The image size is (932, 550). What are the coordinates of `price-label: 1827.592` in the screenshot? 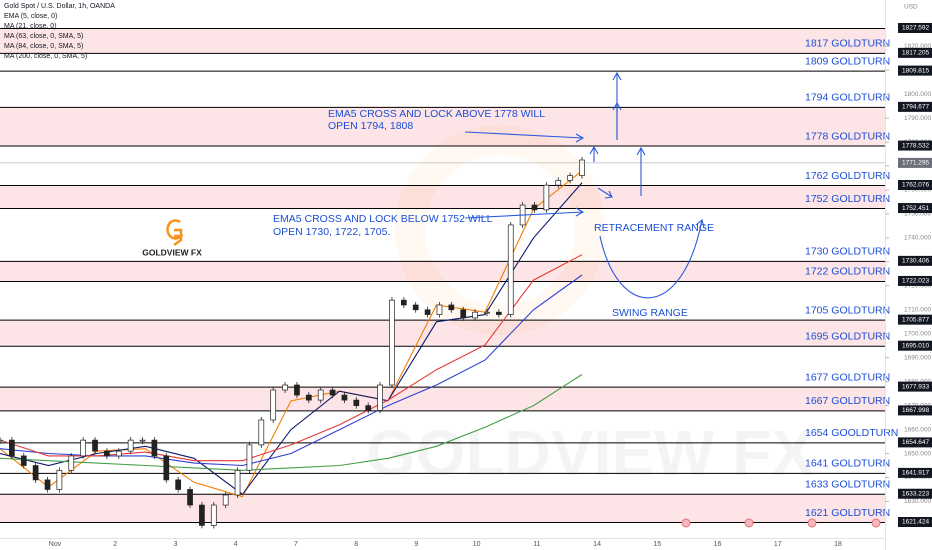 It's located at (915, 28).